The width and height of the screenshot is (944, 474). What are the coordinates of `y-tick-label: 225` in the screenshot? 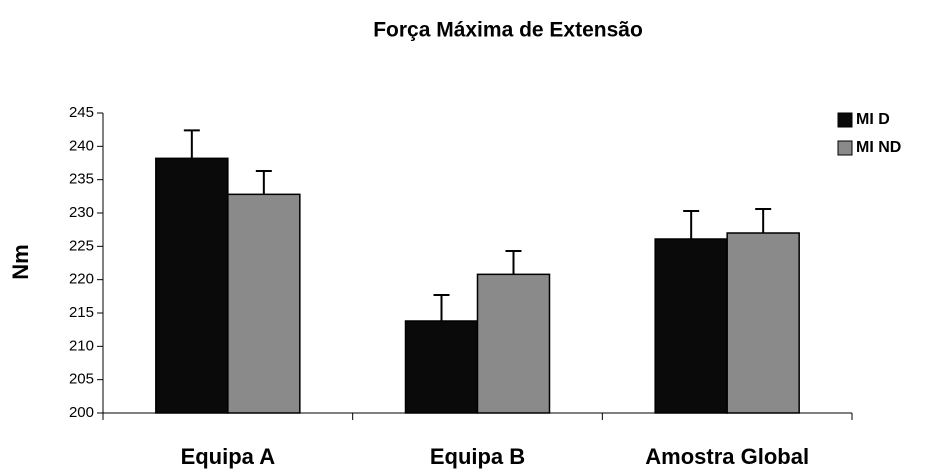 It's located at (81, 245).